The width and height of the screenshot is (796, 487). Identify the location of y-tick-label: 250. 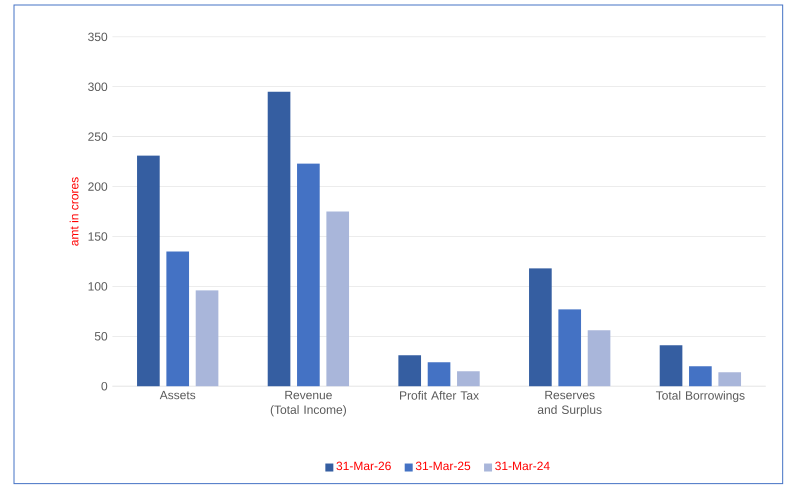
(98, 136).